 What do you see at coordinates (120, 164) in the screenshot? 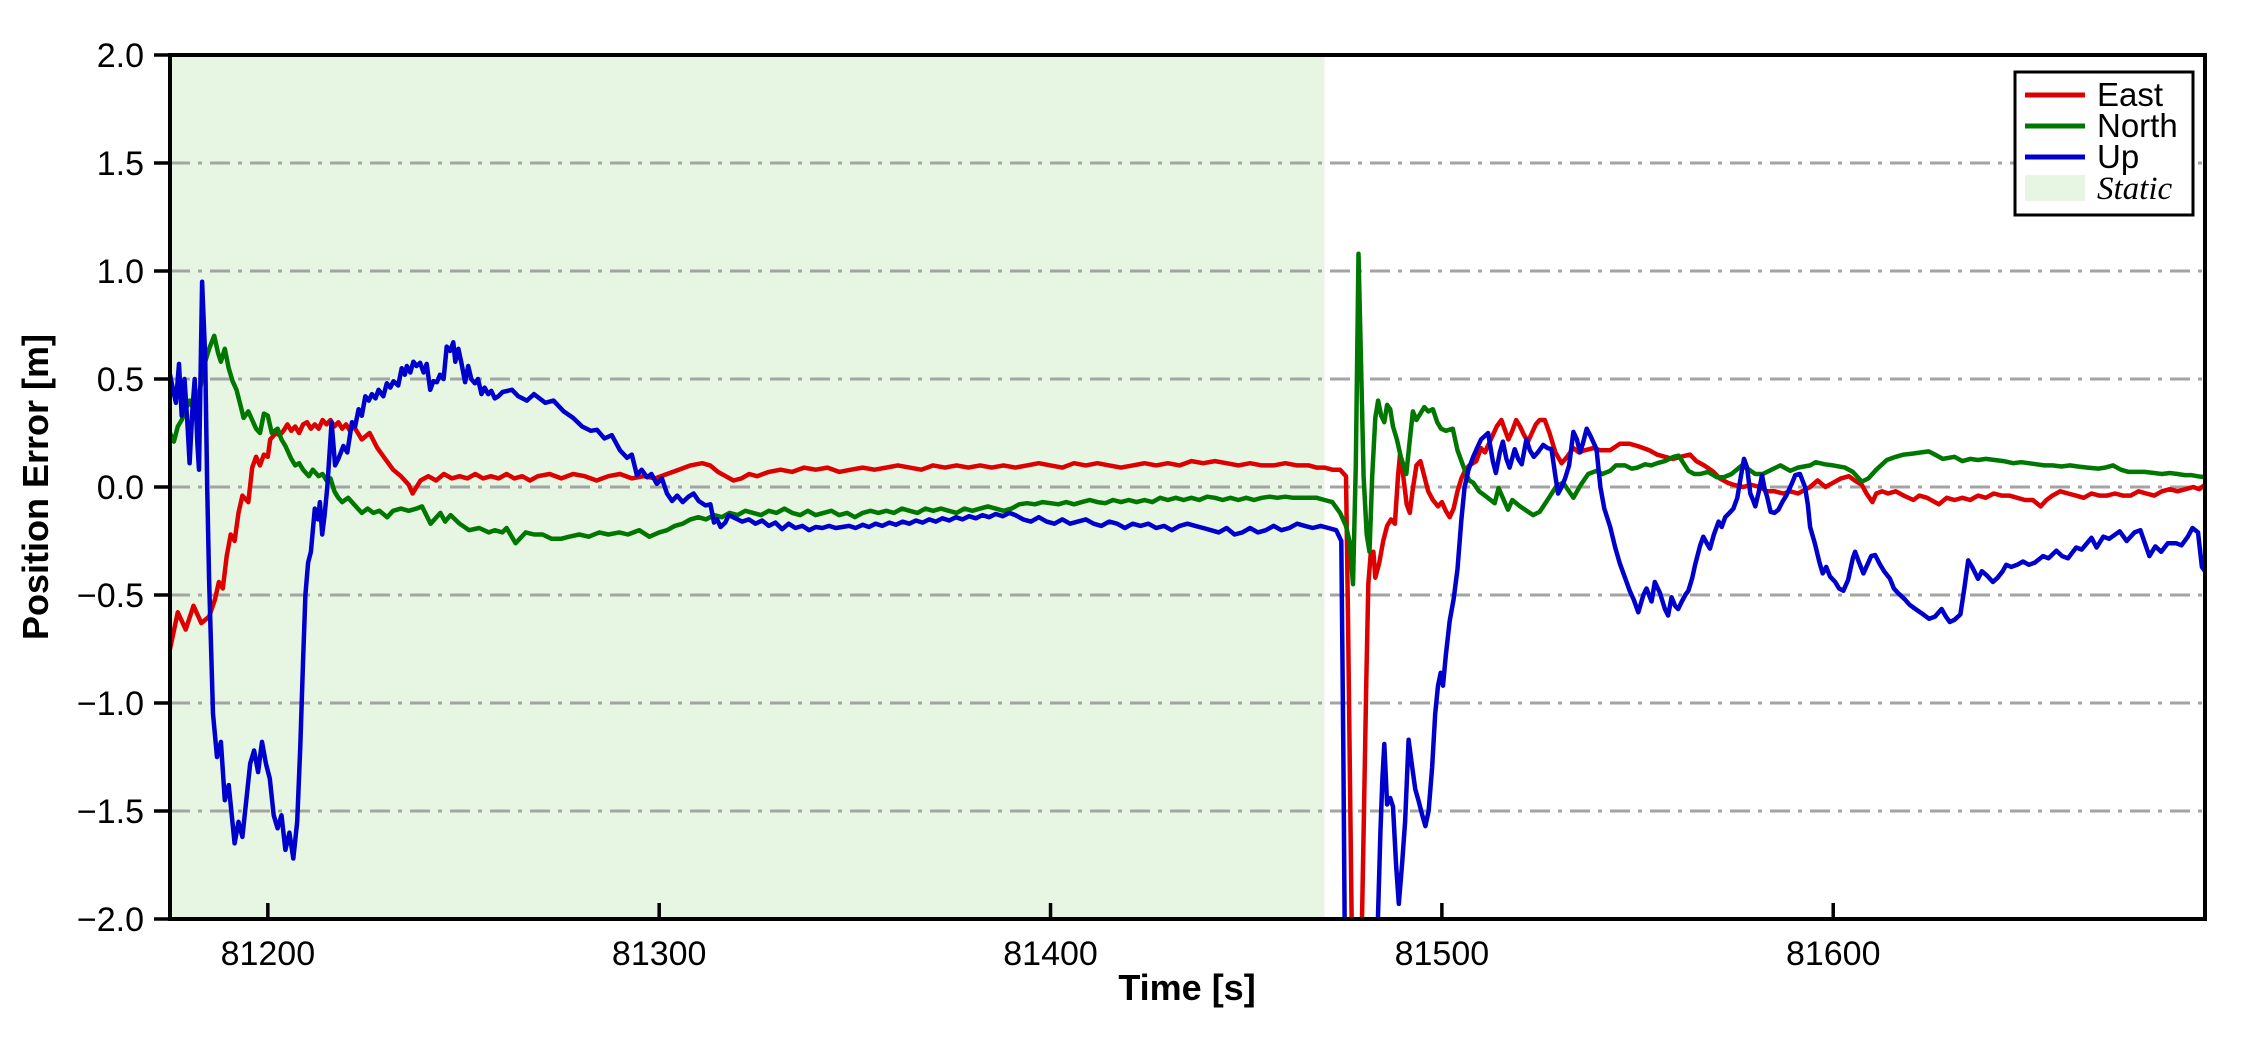
I see `y-tick-label-1.5: 1.5` at bounding box center [120, 164].